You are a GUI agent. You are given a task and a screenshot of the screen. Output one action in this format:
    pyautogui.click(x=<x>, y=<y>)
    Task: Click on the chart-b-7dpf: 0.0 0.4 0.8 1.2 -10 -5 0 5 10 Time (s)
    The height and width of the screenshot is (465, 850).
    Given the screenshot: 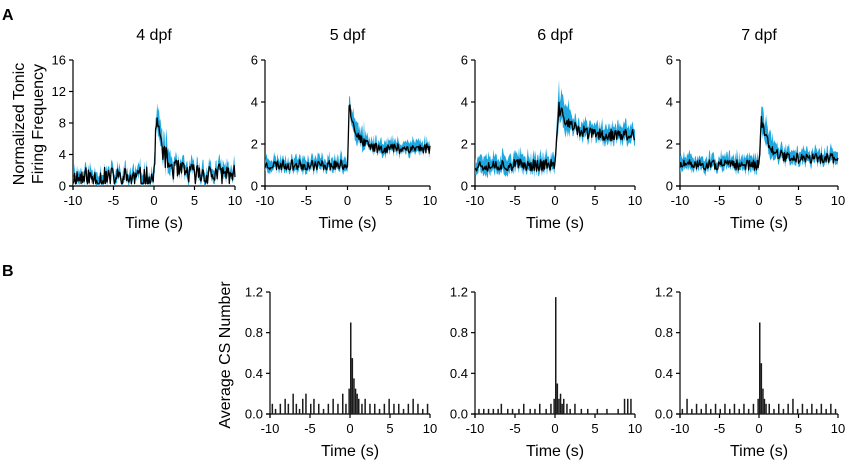 What is the action you would take?
    pyautogui.click(x=750, y=373)
    